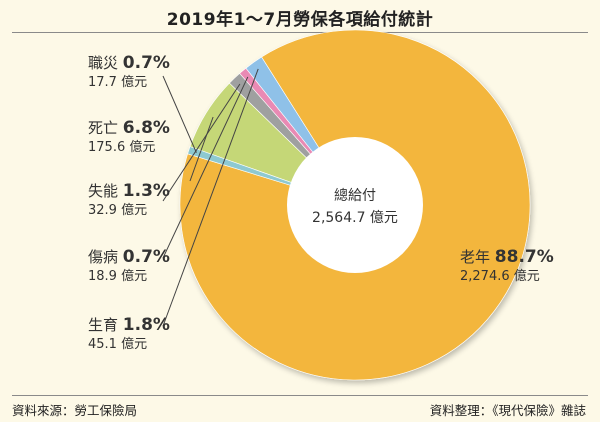 The height and width of the screenshot is (422, 600). I want to click on slice-label-2: 生育 1.8%, so click(129, 325).